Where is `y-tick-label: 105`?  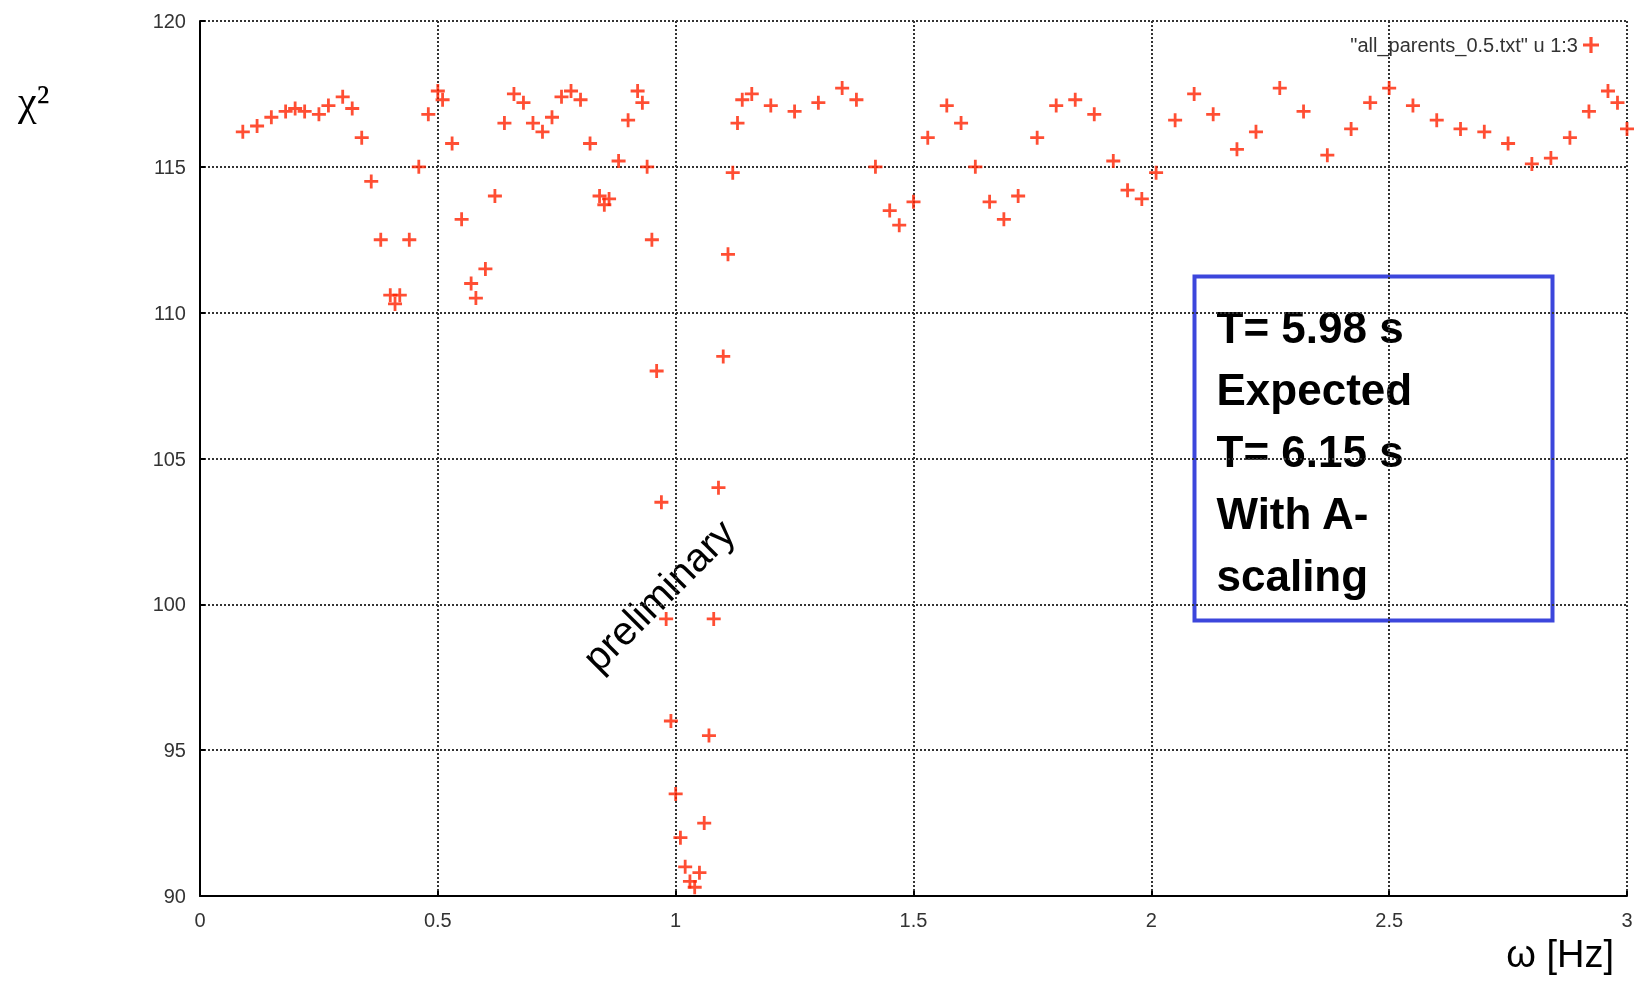
y-tick-label: 105 is located at coordinates (169, 458).